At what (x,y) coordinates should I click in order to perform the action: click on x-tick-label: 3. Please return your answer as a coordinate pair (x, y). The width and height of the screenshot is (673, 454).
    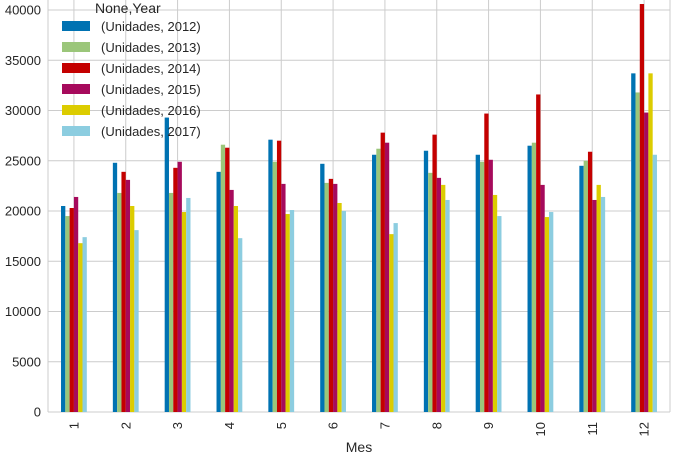
    Looking at the image, I should click on (177, 425).